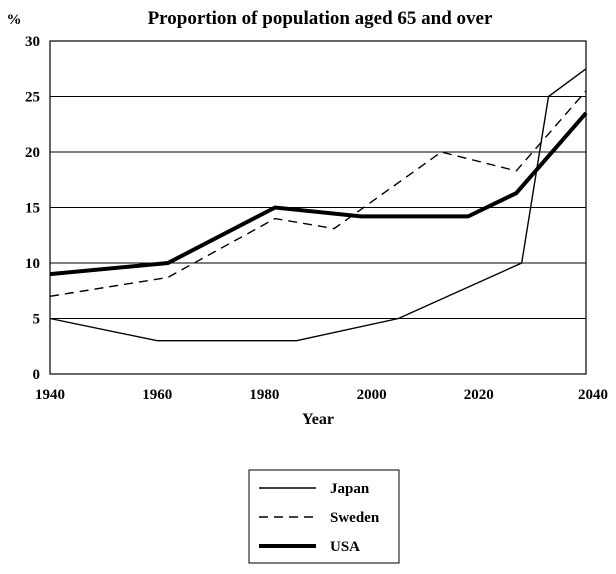  I want to click on y-tick-label: 10, so click(32, 264).